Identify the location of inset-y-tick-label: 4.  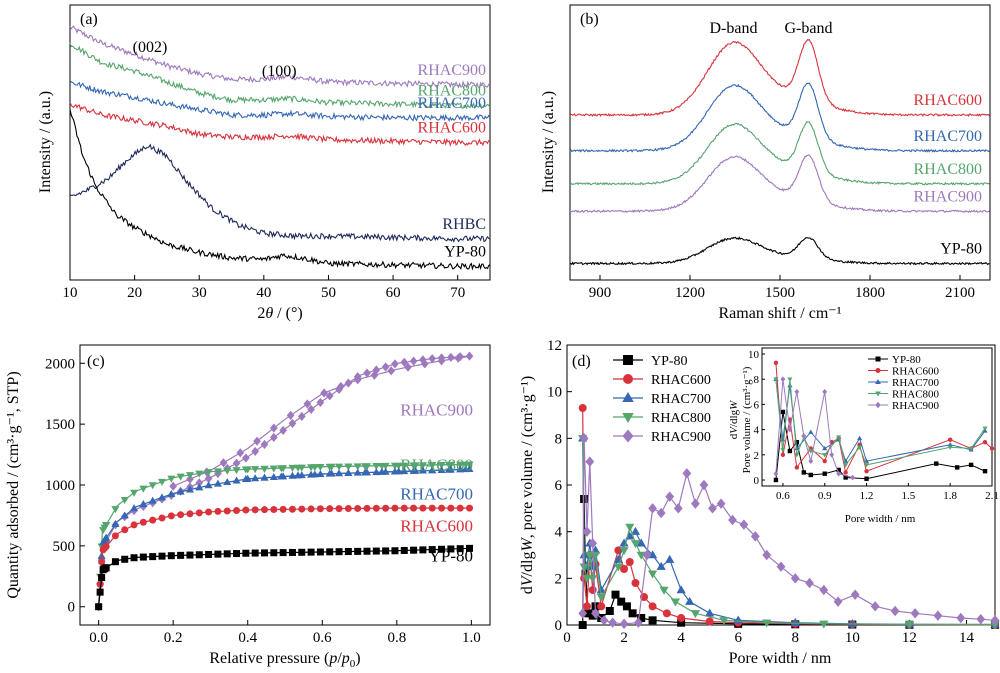
(757, 431).